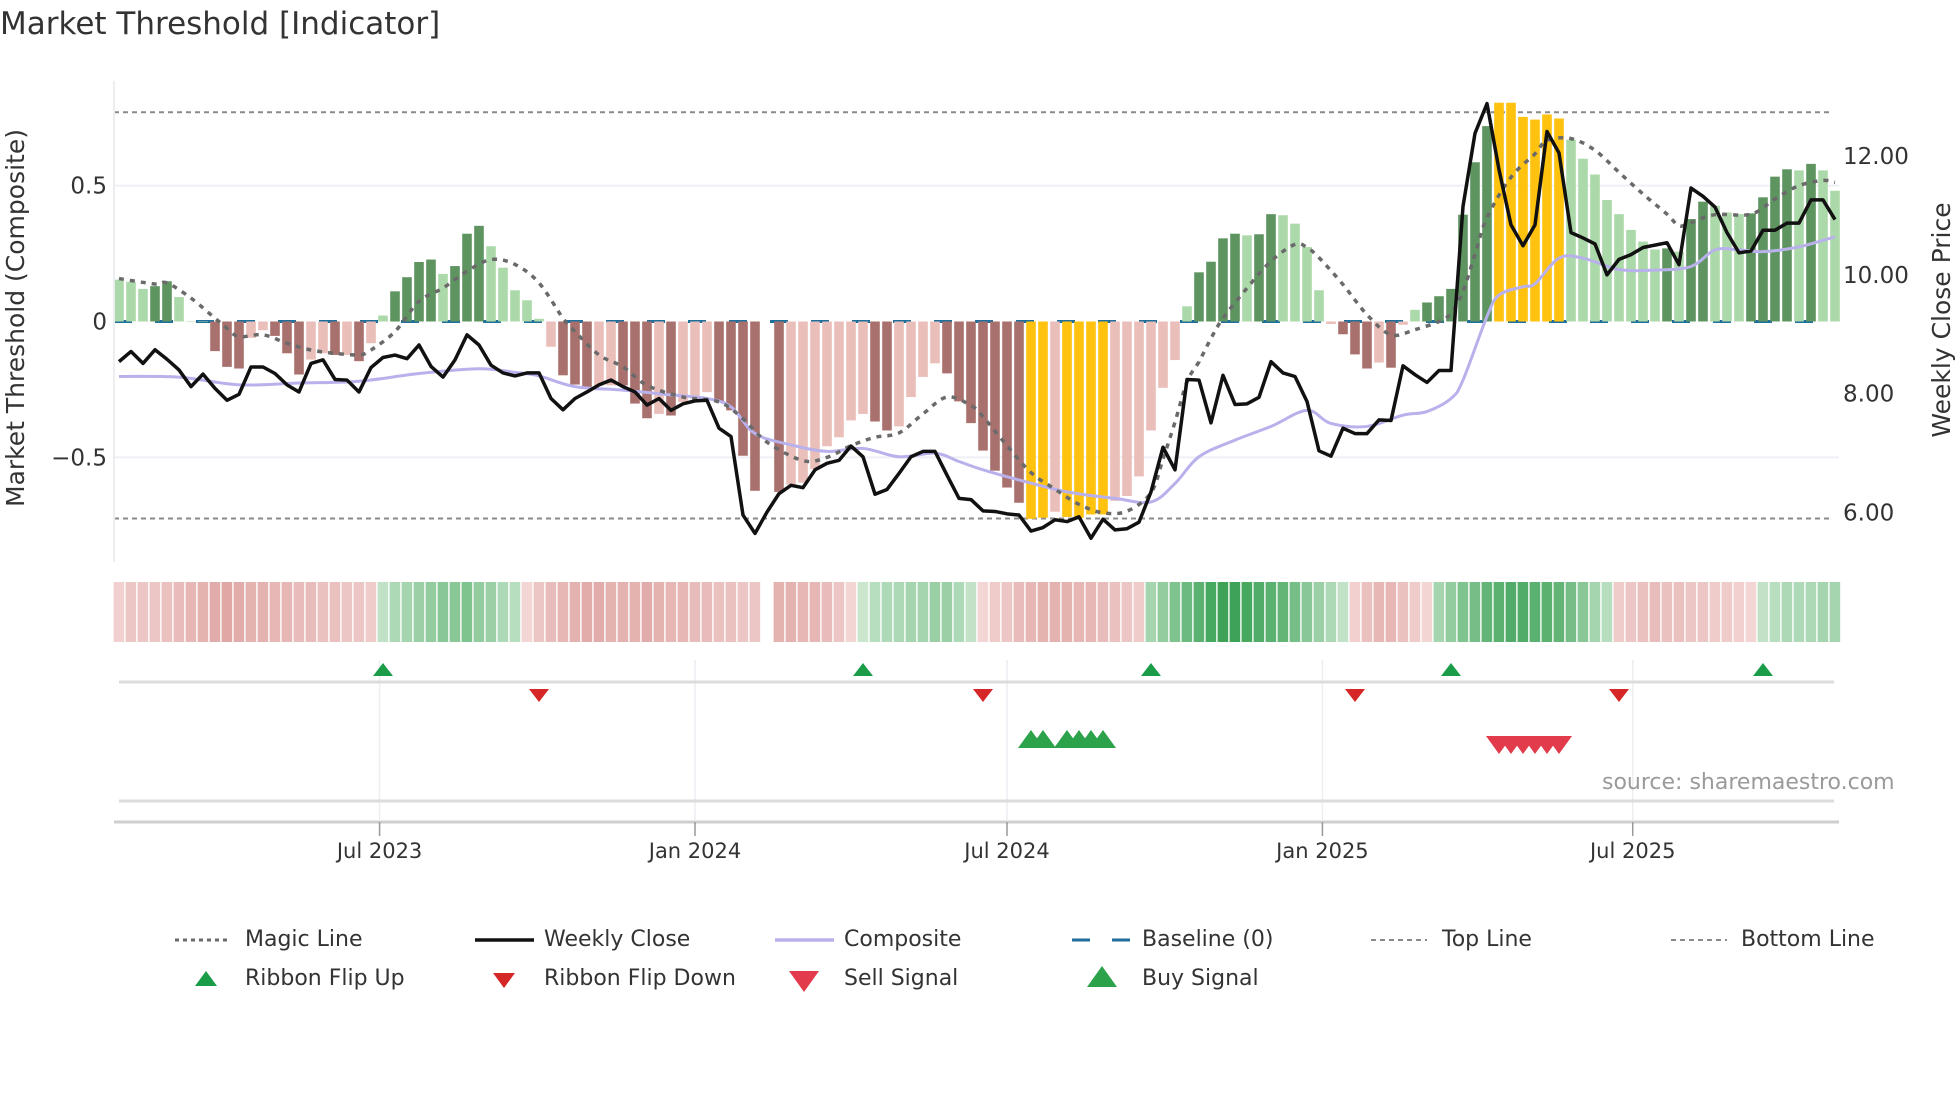 Image resolution: width=1960 pixels, height=1102 pixels. I want to click on right-tick-label: 6.00, so click(1868, 514).